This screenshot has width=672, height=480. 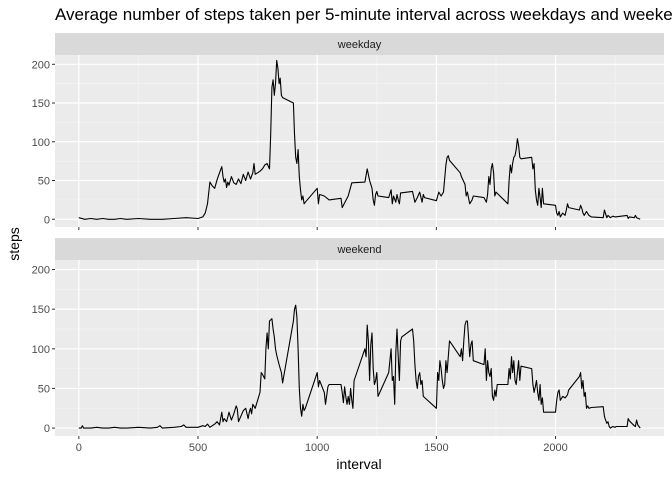 I want to click on y-axis-label: steps, so click(x=14, y=243).